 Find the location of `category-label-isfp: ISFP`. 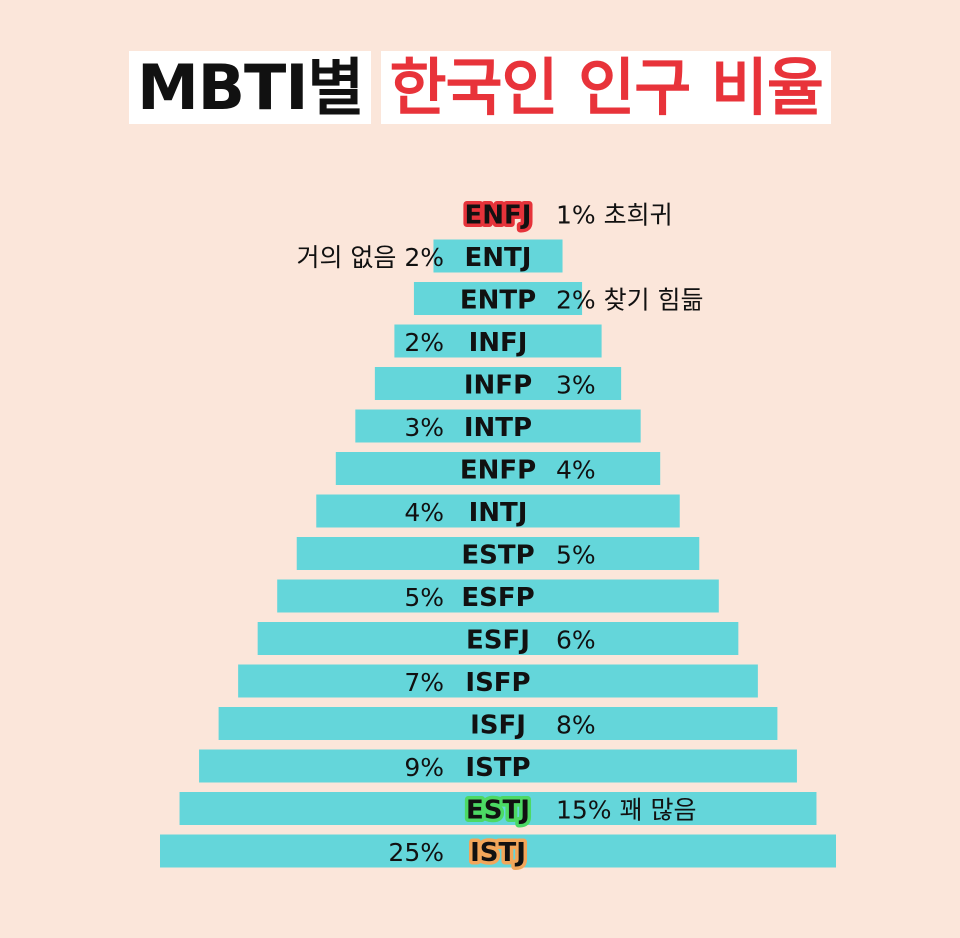

category-label-isfp: ISFP is located at coordinates (497, 683).